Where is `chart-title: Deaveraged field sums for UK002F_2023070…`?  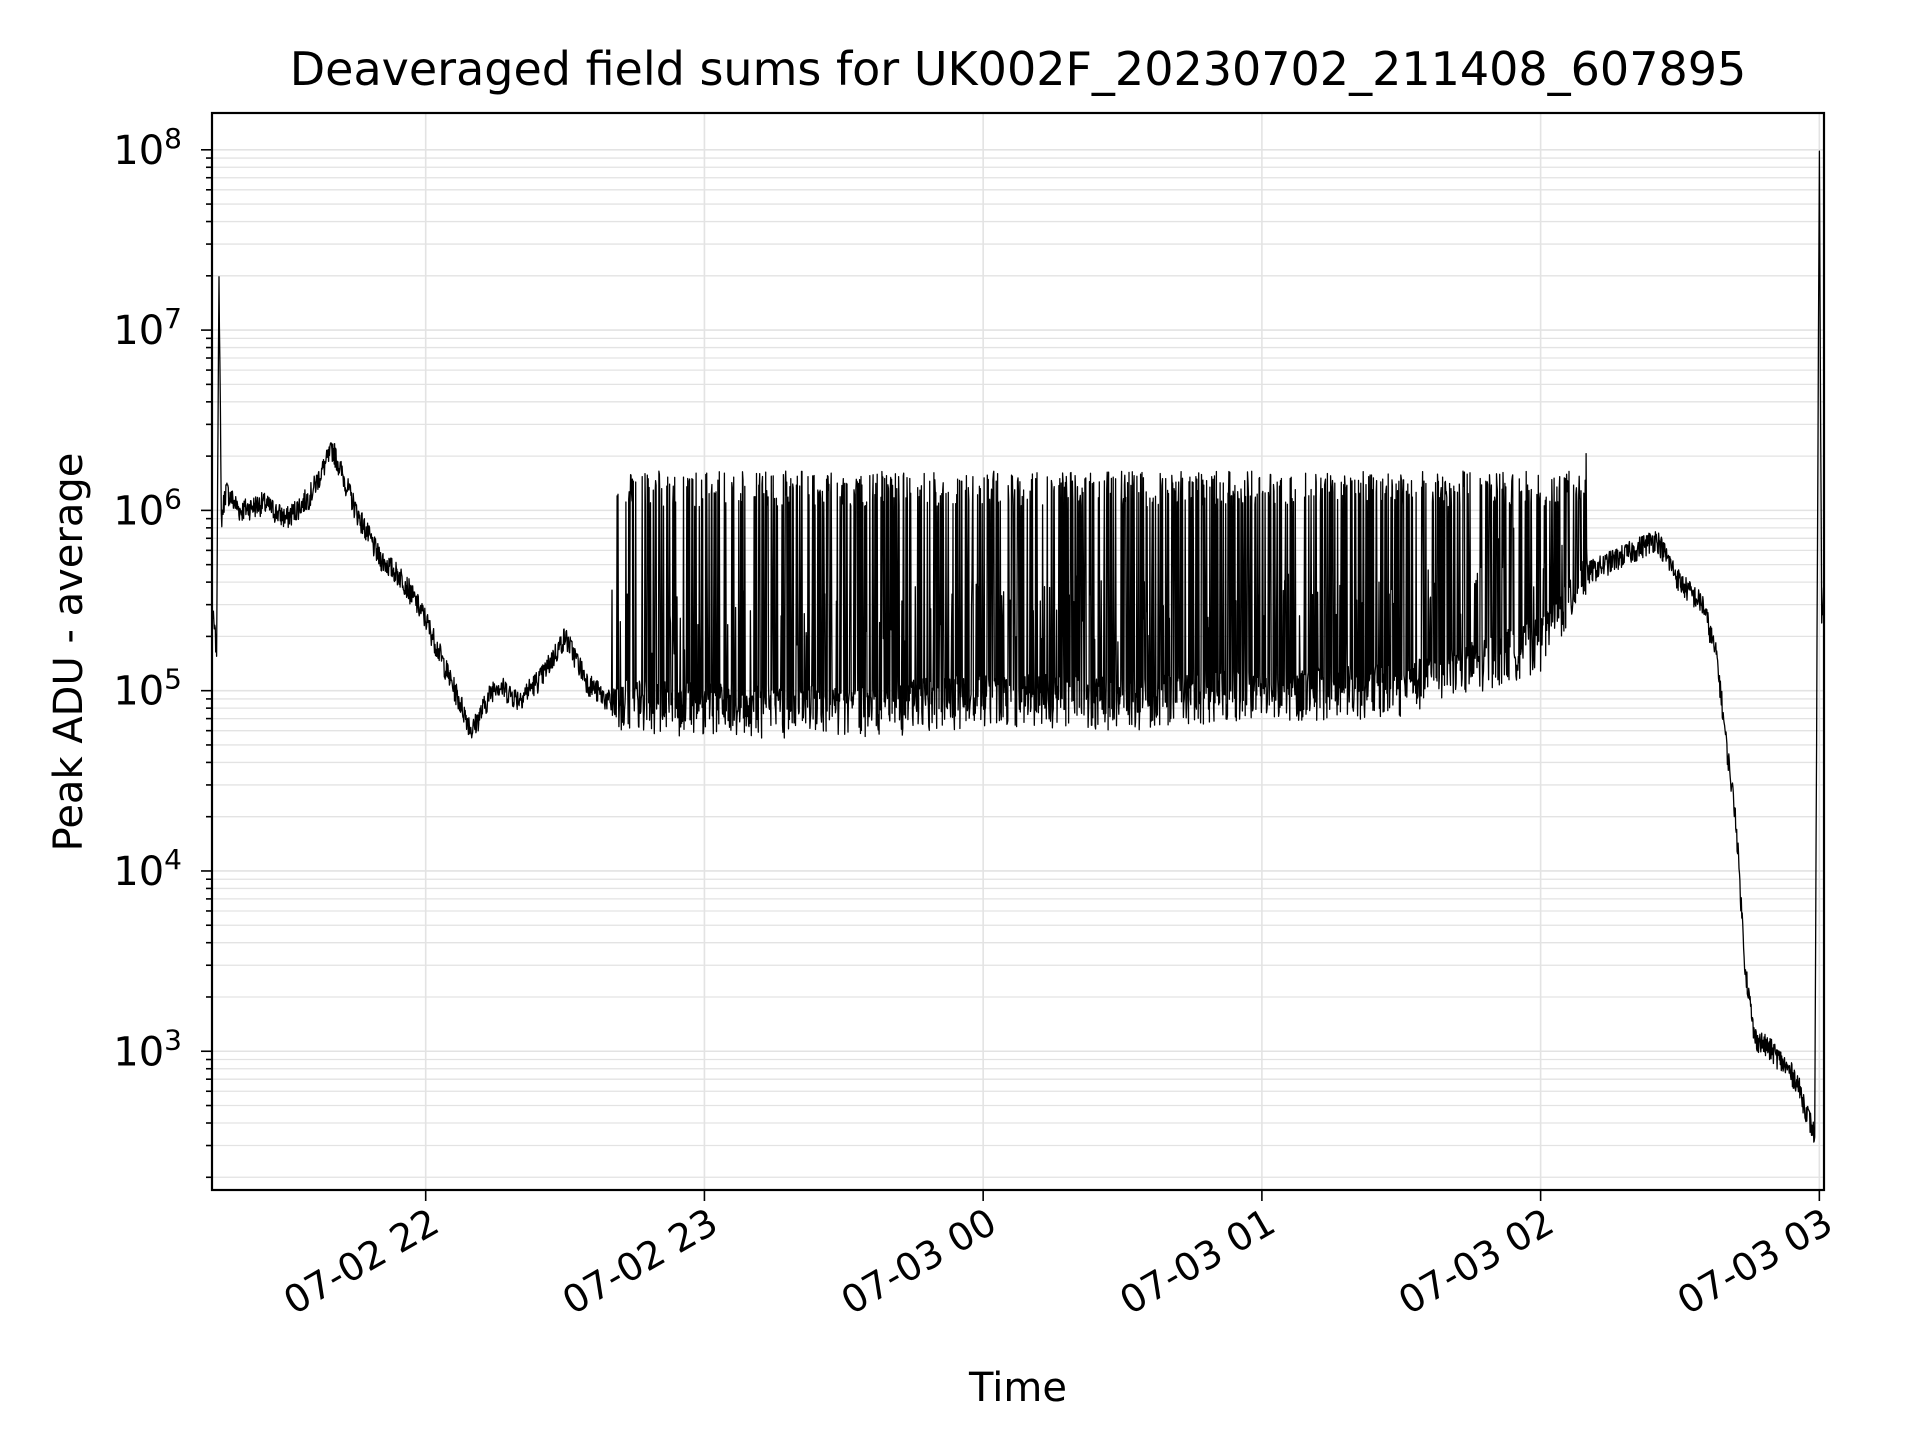
chart-title: Deaveraged field sums for UK002F_2023070… is located at coordinates (1018, 69).